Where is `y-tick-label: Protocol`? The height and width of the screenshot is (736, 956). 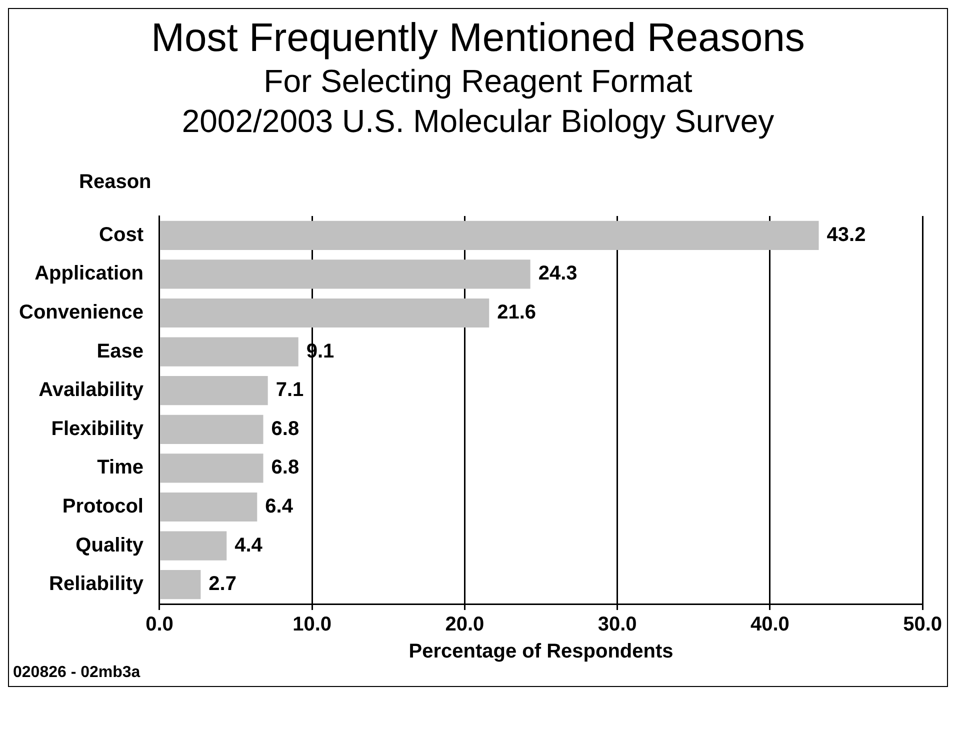 y-tick-label: Protocol is located at coordinates (103, 507).